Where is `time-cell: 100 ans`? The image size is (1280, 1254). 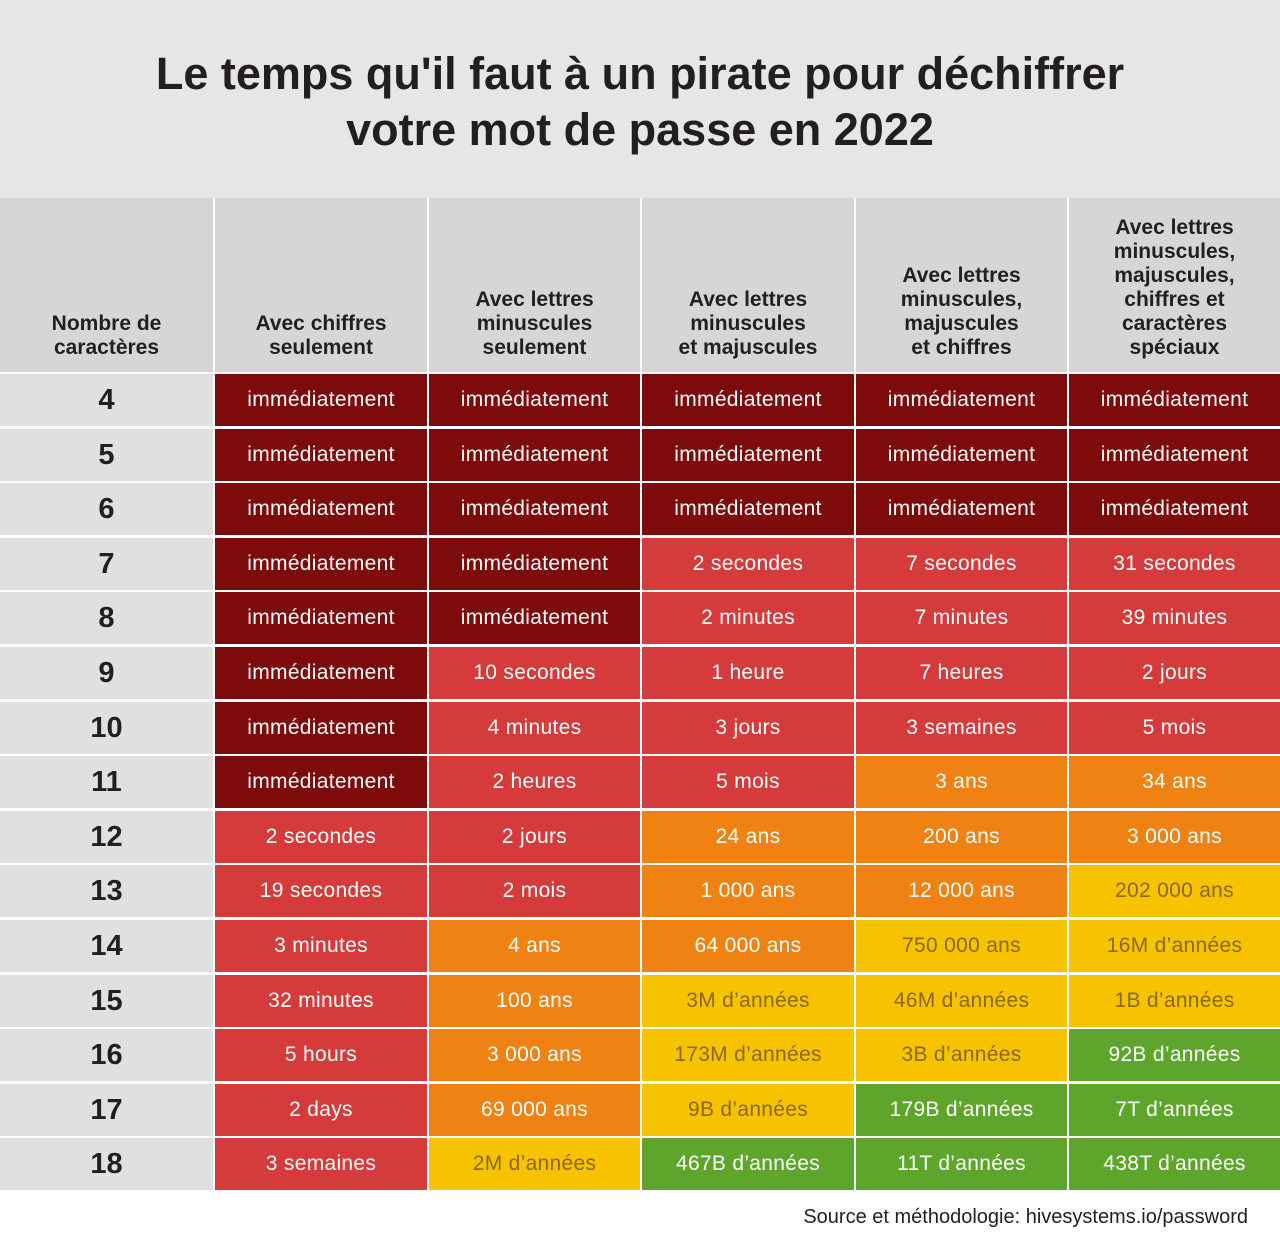 time-cell: 100 ans is located at coordinates (534, 1001).